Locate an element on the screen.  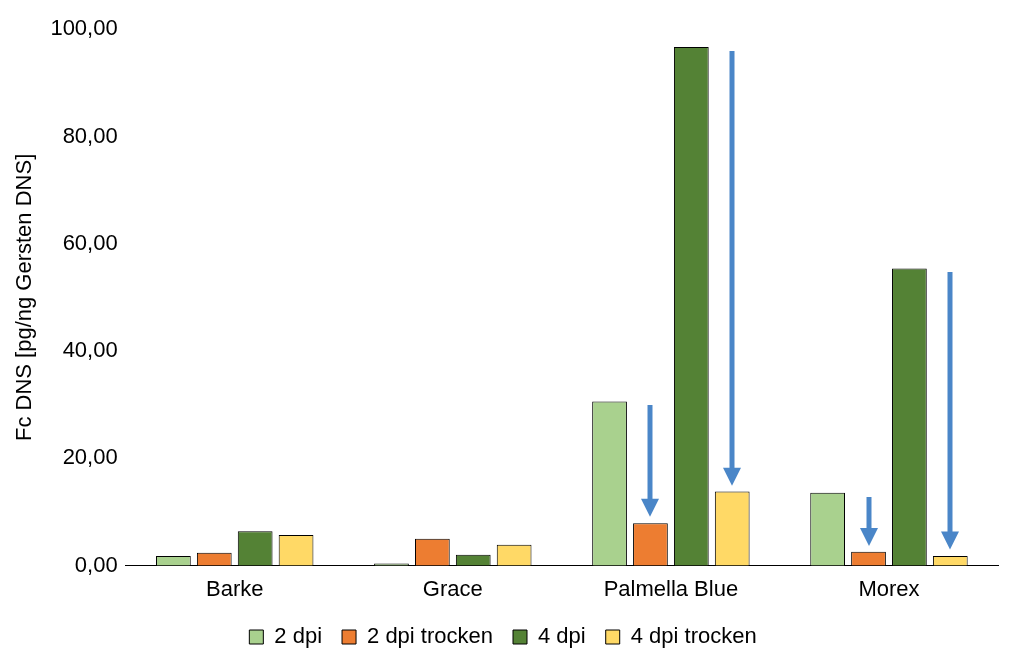
legend-label: 2 dpi trocken is located at coordinates (430, 636).